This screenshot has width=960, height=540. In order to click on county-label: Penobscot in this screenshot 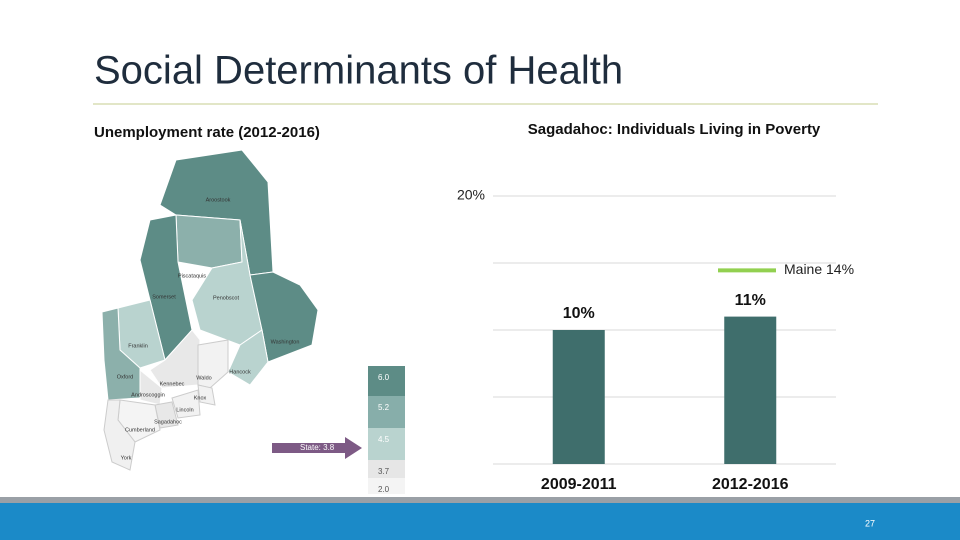, I will do `click(226, 298)`.